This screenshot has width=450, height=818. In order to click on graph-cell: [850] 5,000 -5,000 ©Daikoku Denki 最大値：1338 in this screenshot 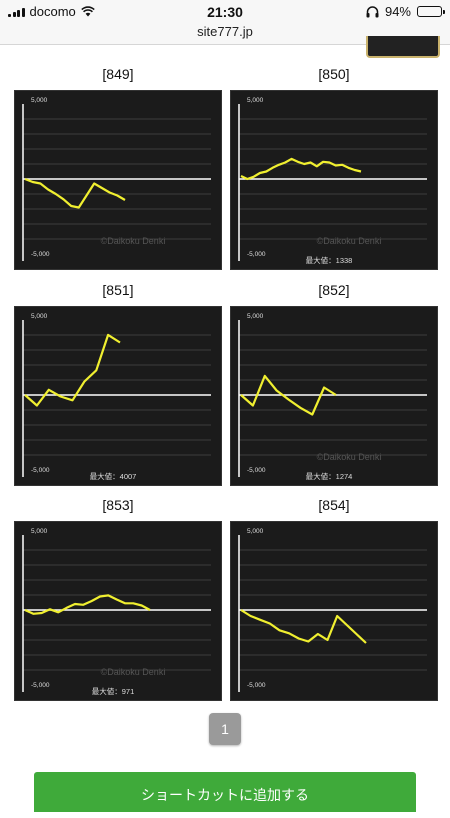, I will do `click(334, 167)`.